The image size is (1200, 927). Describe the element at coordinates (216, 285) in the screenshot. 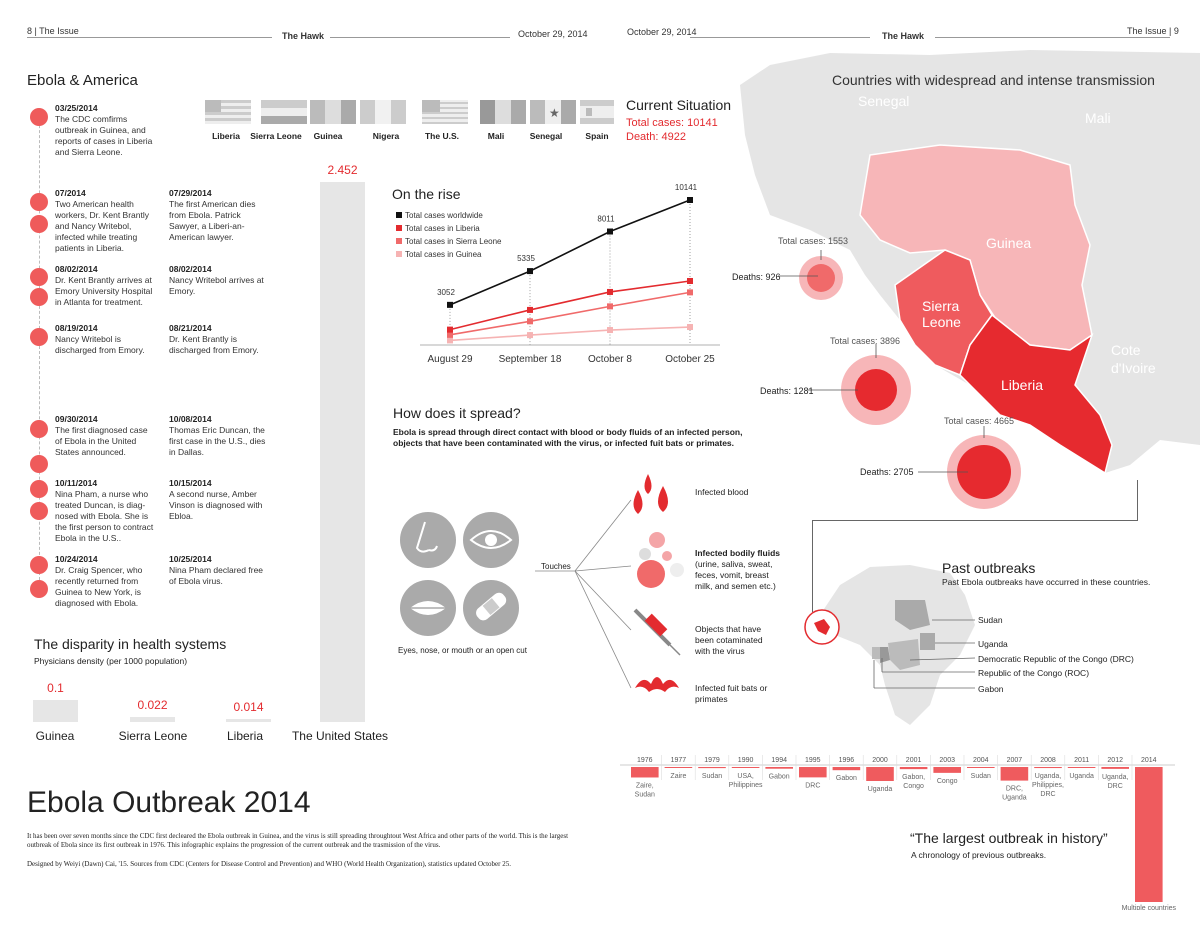

I see `timeline-text: Nancy Writebol arrives at Emory.` at that location.